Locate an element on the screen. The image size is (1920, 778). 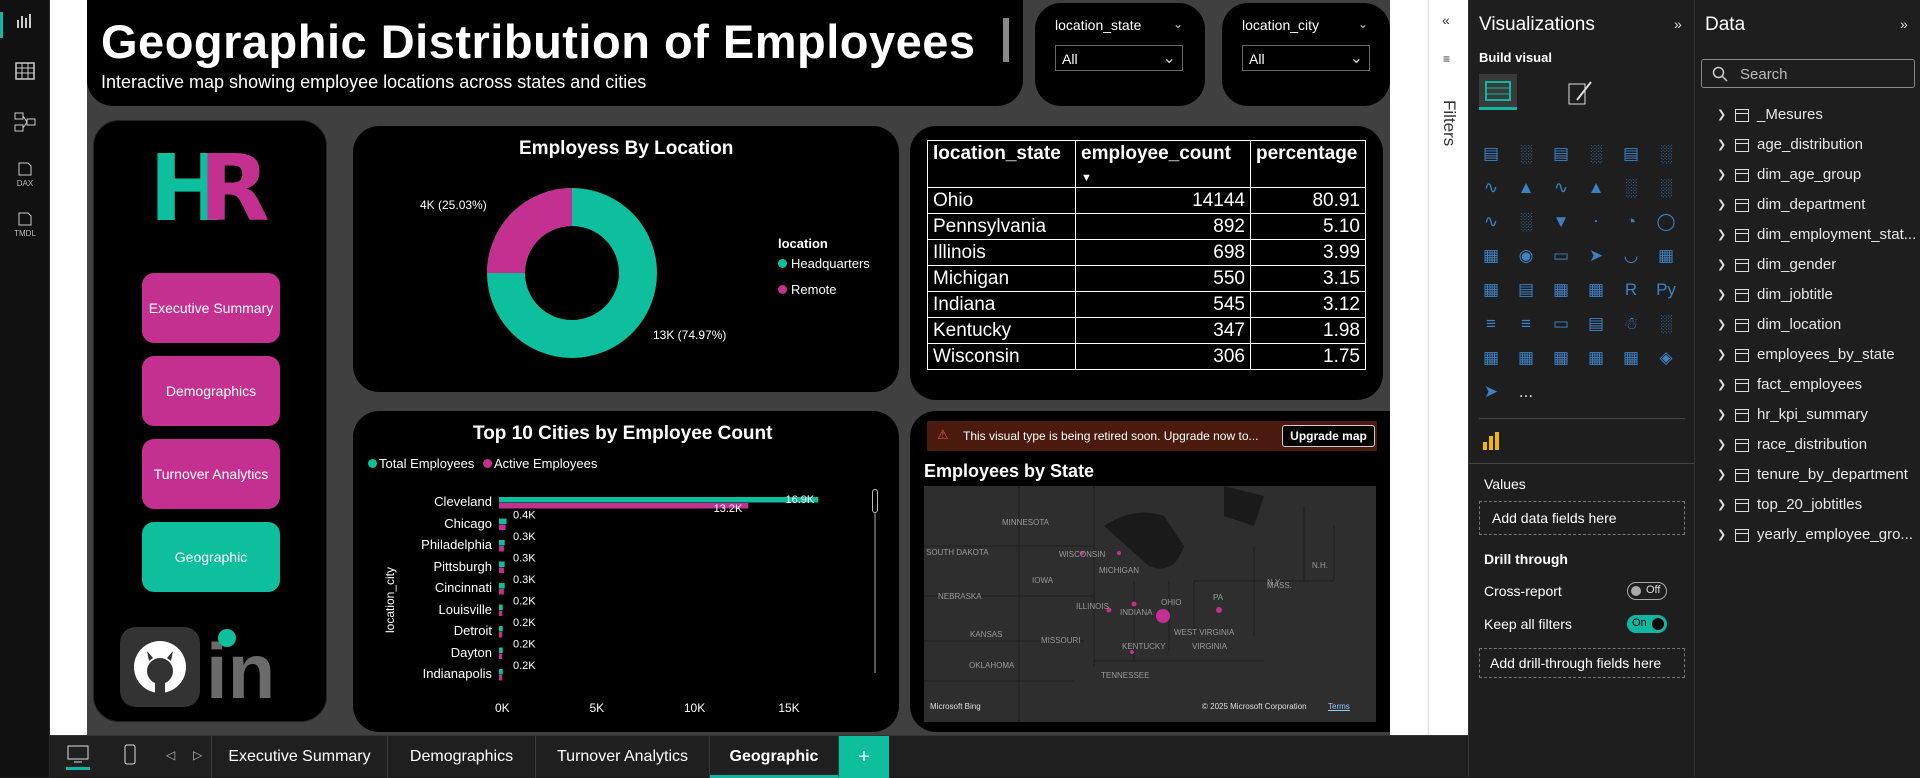
visual-type-icon: Py is located at coordinates (1666, 289).